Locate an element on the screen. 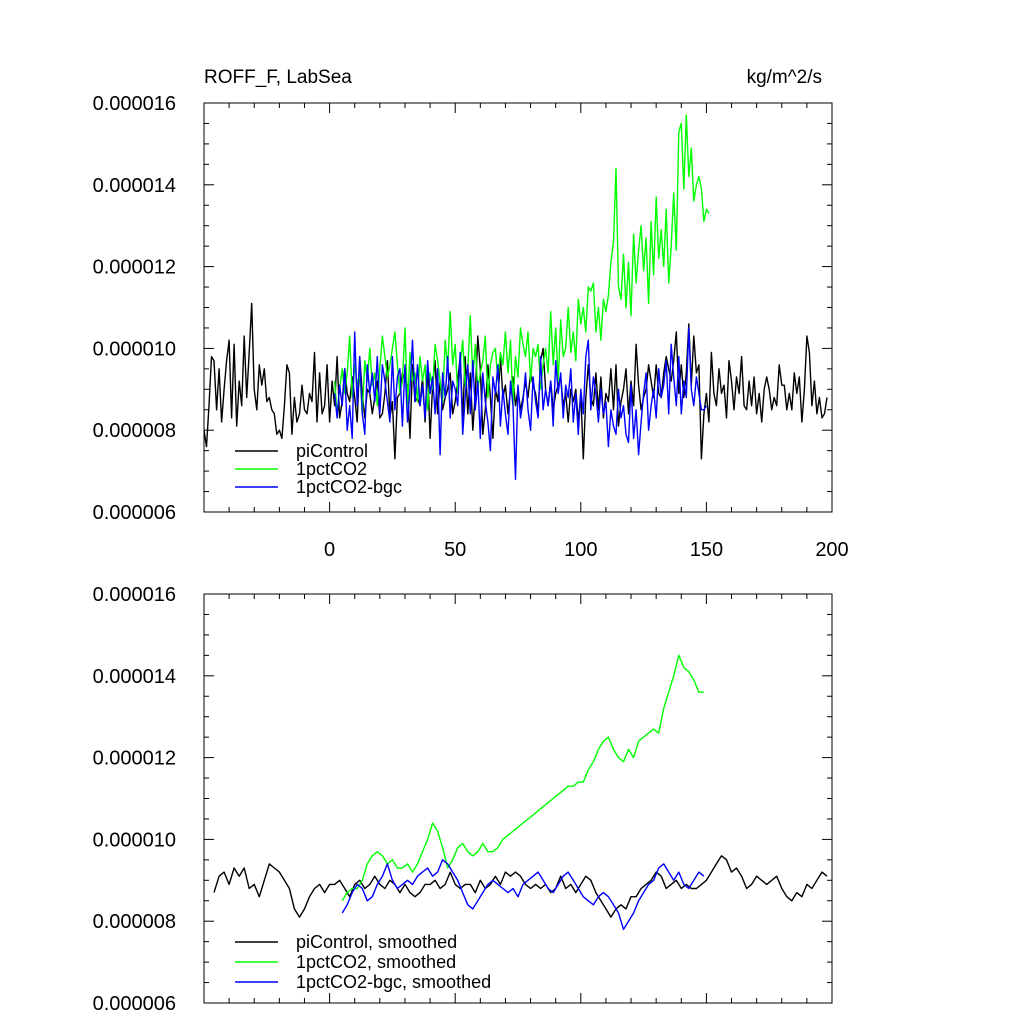 The image size is (1024, 1024). legend-label: 1pctCO2-bgc, smoothed is located at coordinates (393, 982).